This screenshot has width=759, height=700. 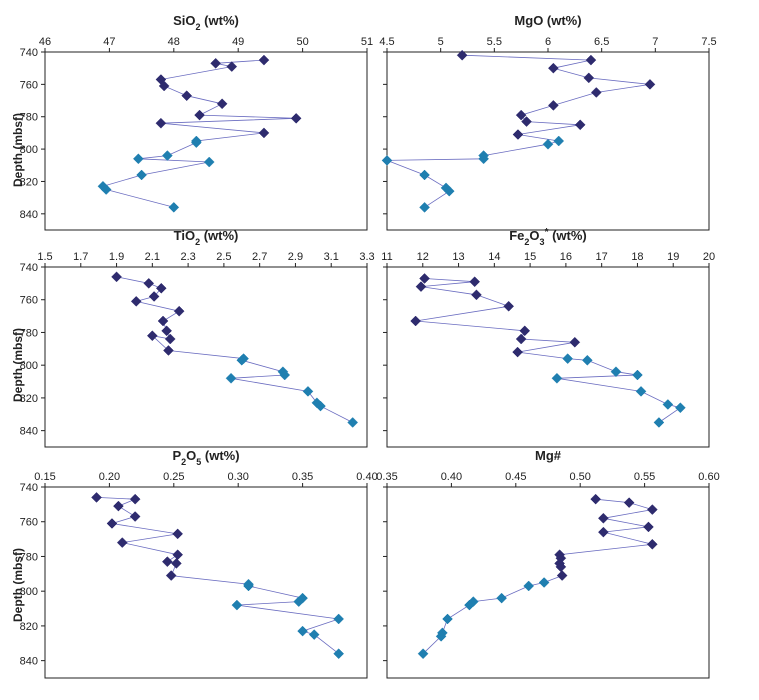 What do you see at coordinates (259, 257) in the screenshot?
I see `tio2-x-tick-label: 2.7` at bounding box center [259, 257].